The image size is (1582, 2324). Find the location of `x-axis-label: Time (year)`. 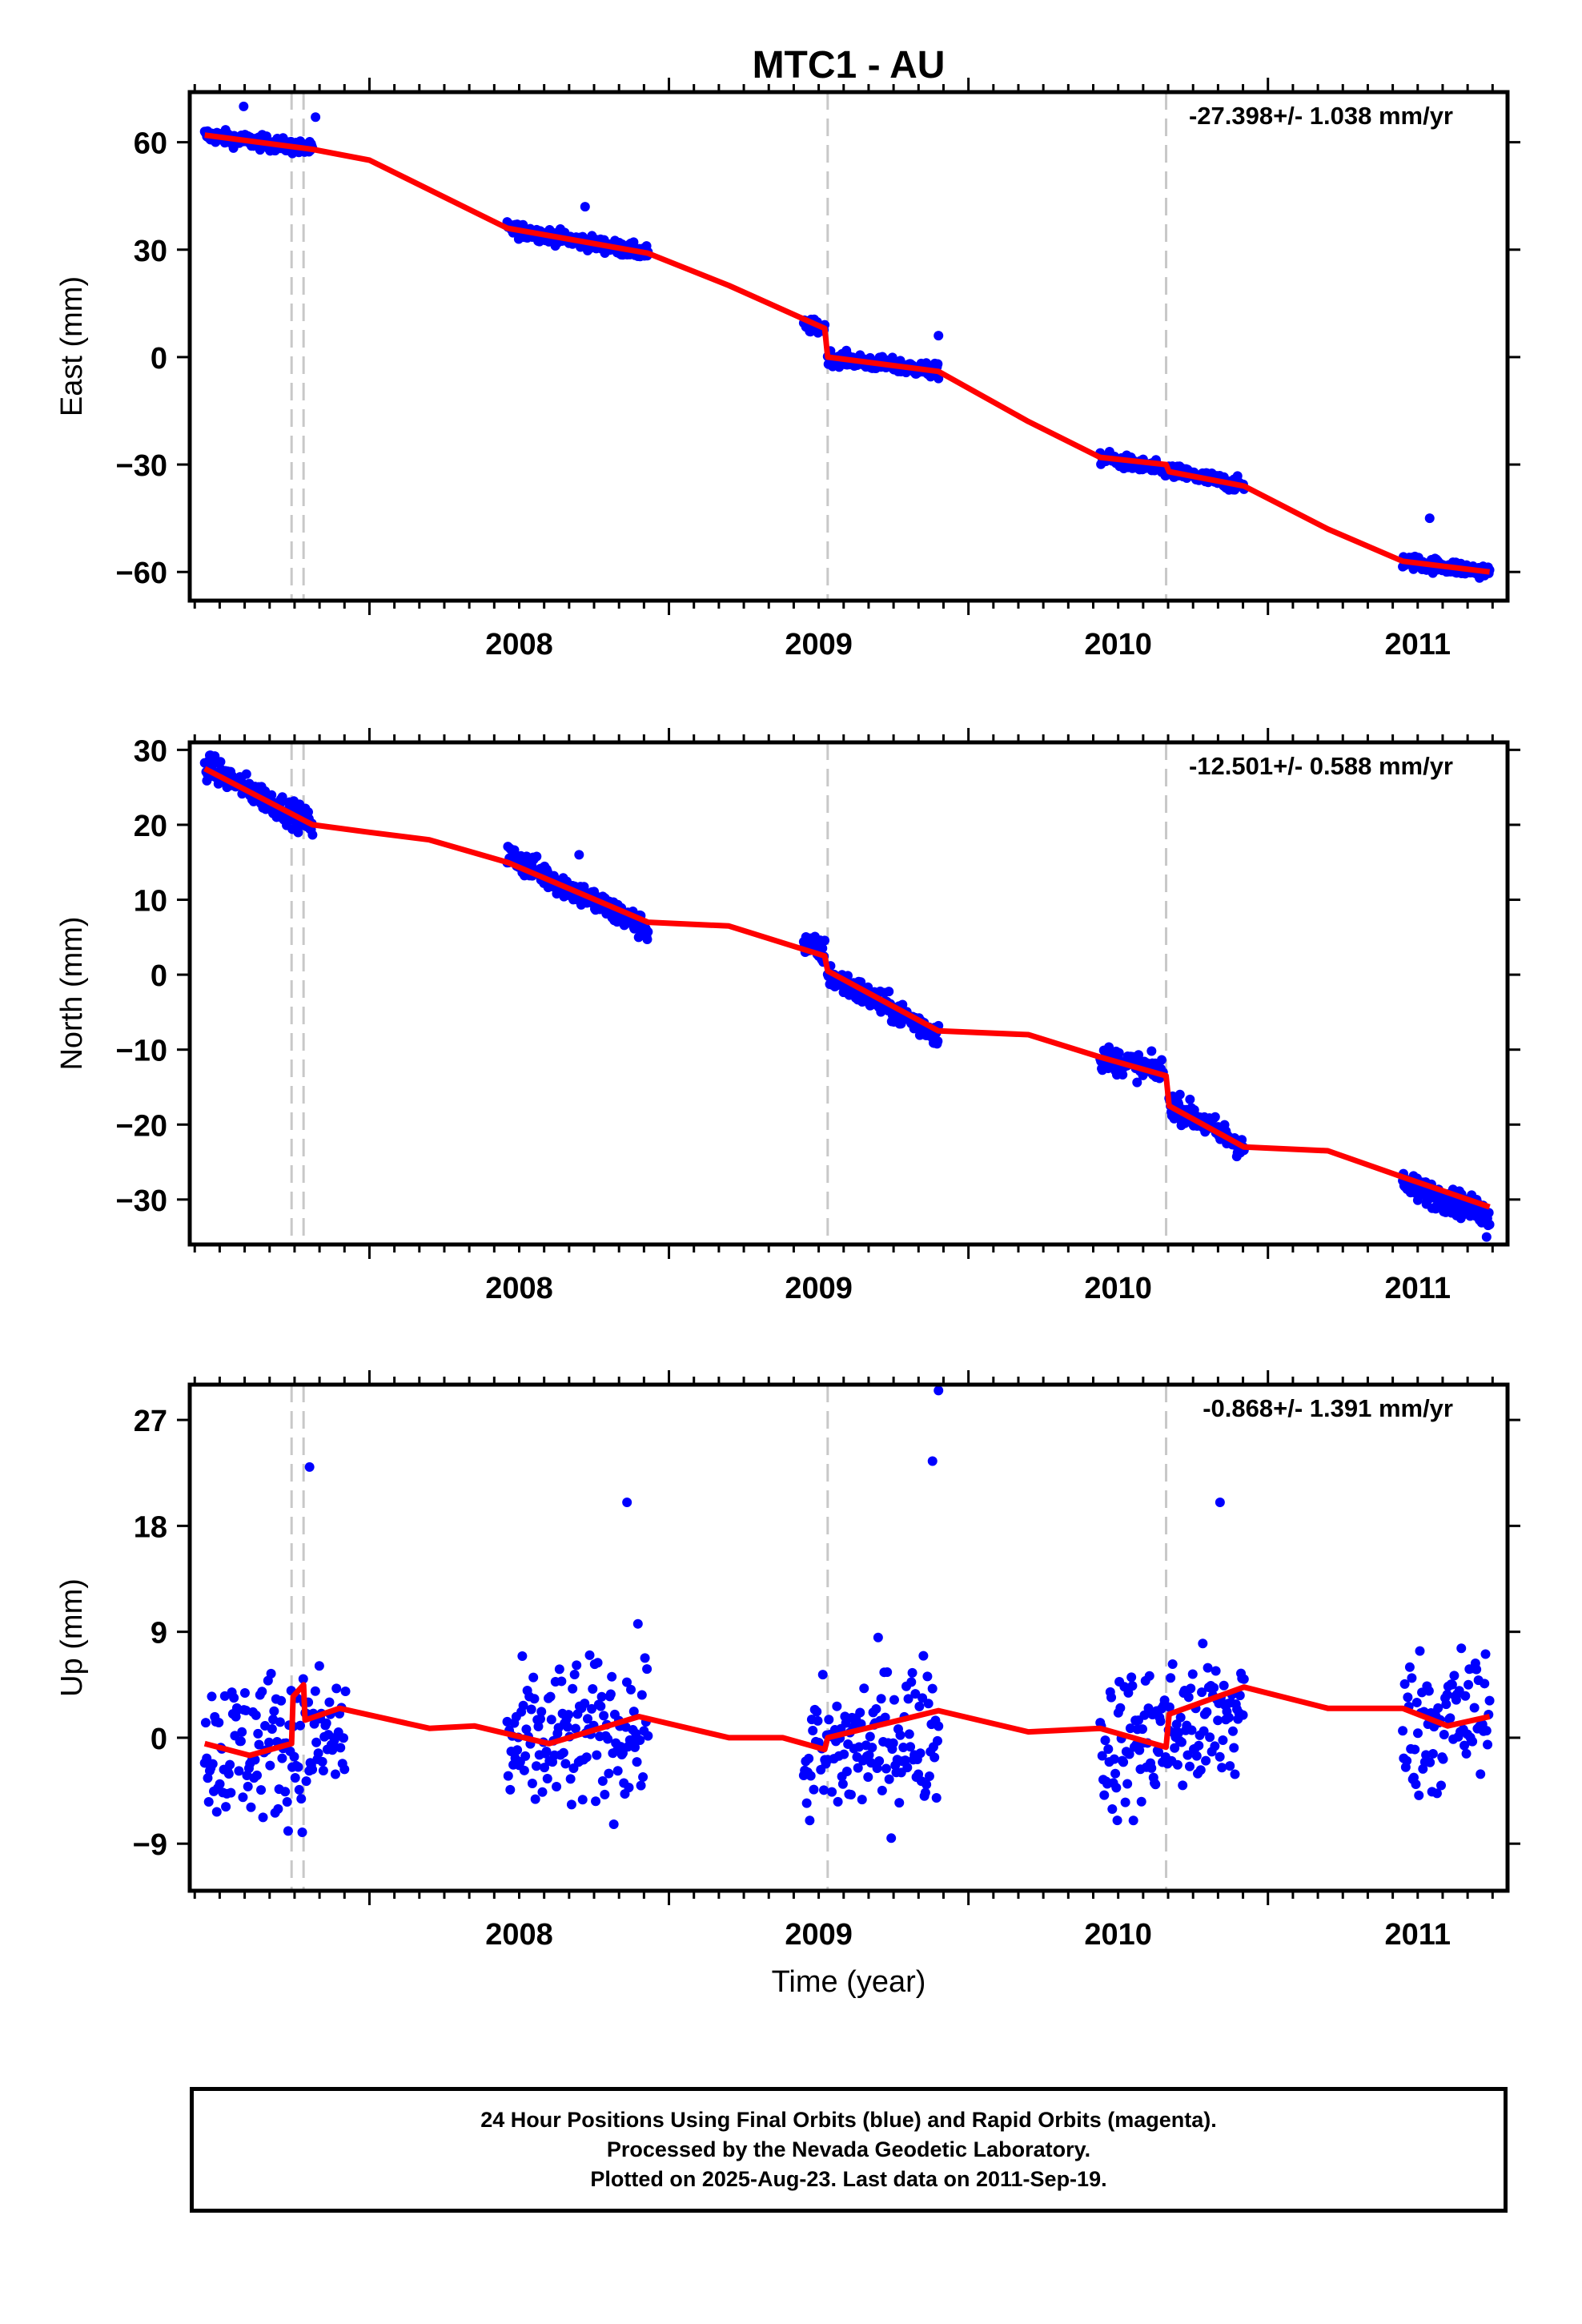

x-axis-label: Time (year) is located at coordinates (849, 1982).